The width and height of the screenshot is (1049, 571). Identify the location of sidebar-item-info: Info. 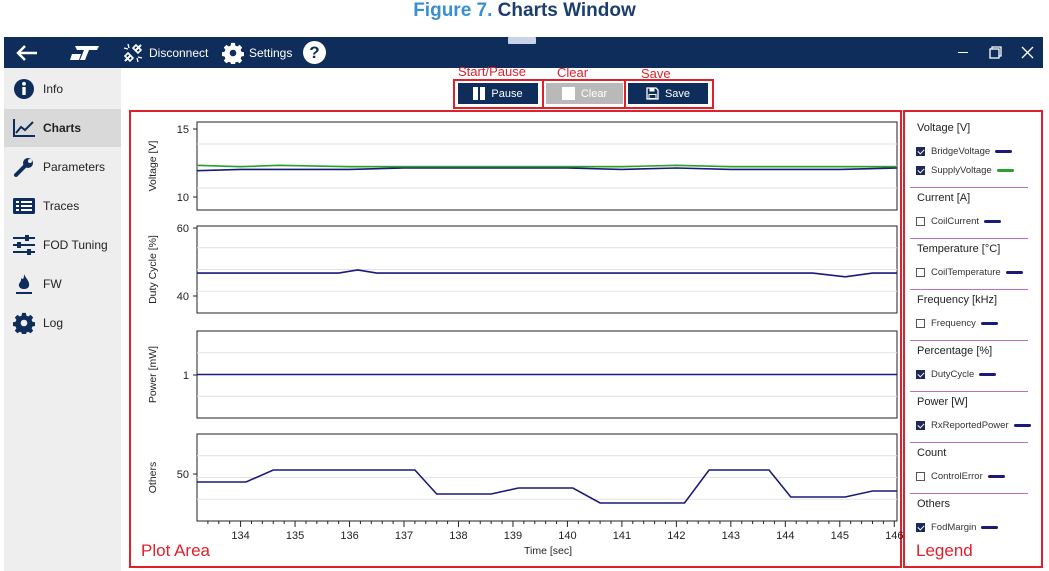
(62, 89).